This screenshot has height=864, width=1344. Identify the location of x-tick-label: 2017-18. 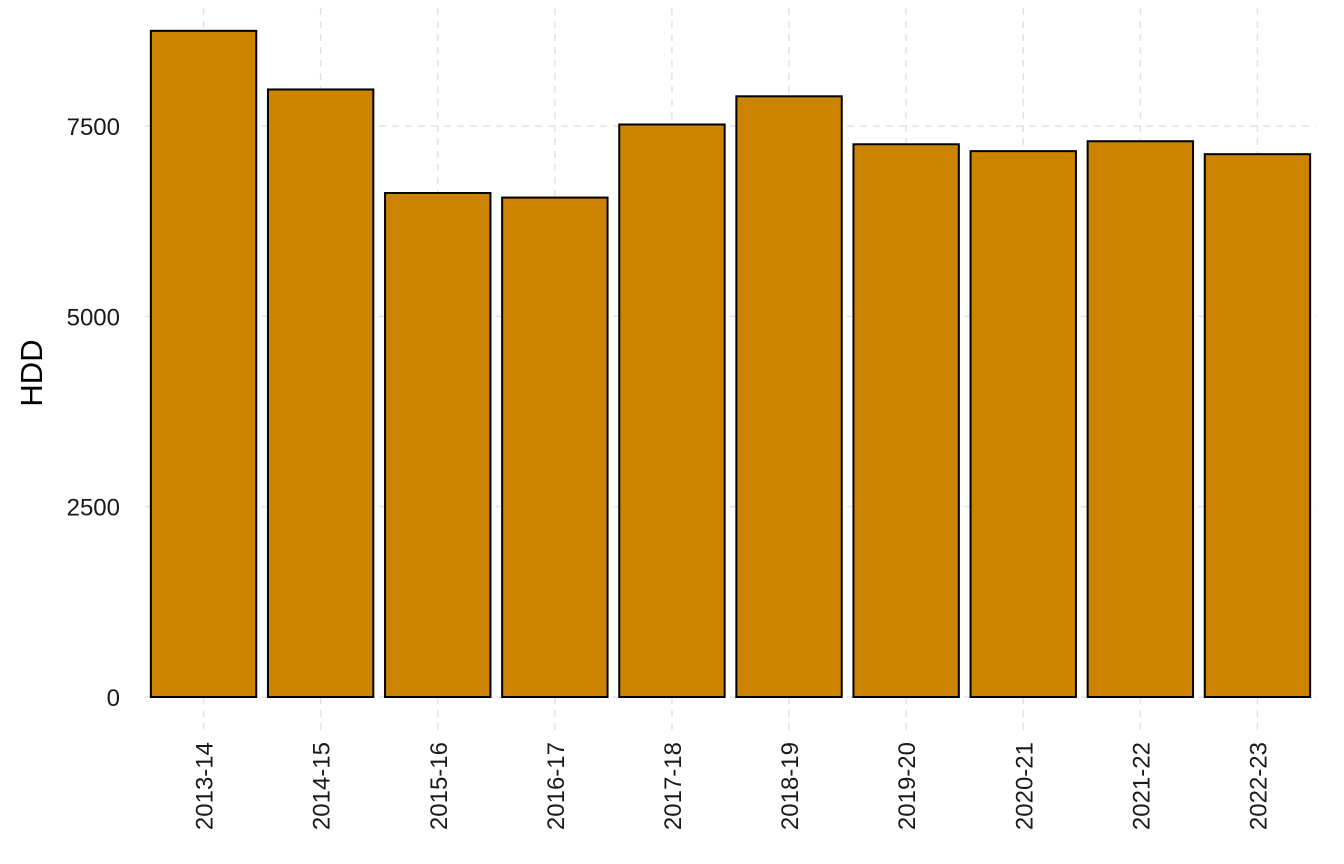
(673, 786).